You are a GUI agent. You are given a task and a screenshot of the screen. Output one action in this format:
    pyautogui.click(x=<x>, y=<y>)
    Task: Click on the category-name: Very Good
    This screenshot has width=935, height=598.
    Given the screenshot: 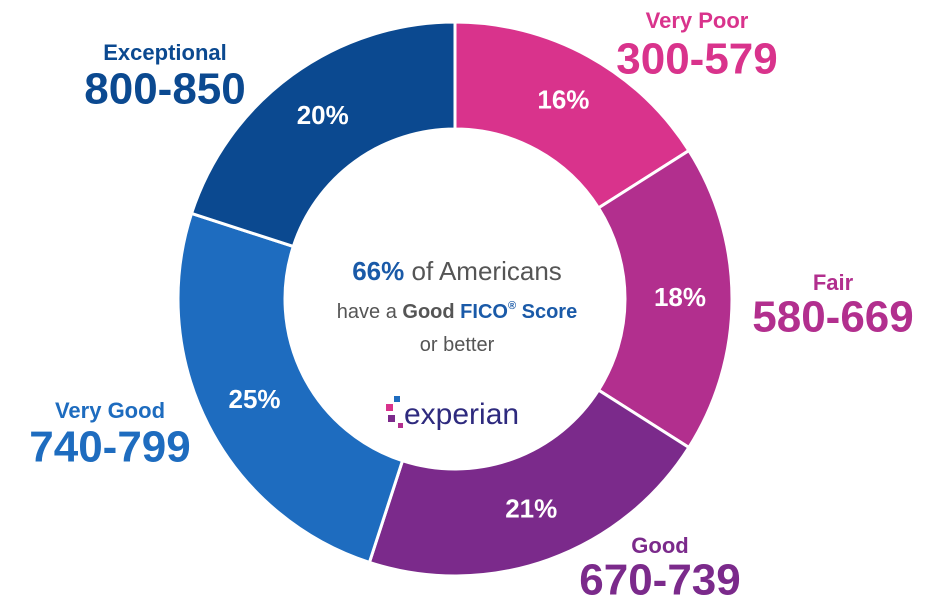 What is the action you would take?
    pyautogui.click(x=110, y=410)
    